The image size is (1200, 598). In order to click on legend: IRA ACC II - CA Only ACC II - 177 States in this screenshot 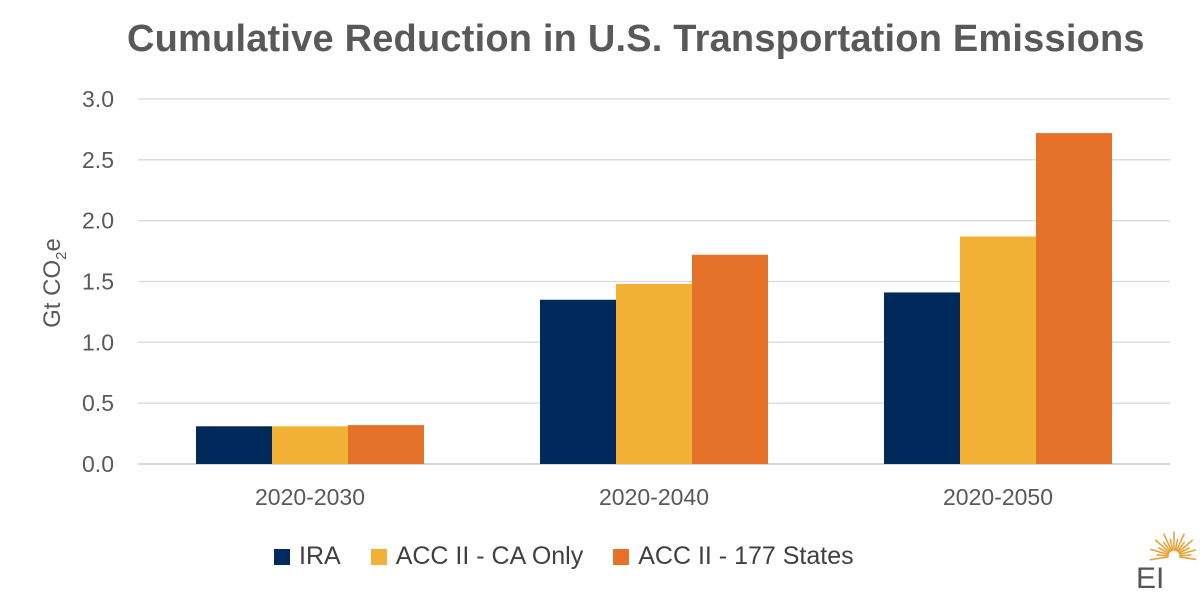, I will do `click(579, 556)`.